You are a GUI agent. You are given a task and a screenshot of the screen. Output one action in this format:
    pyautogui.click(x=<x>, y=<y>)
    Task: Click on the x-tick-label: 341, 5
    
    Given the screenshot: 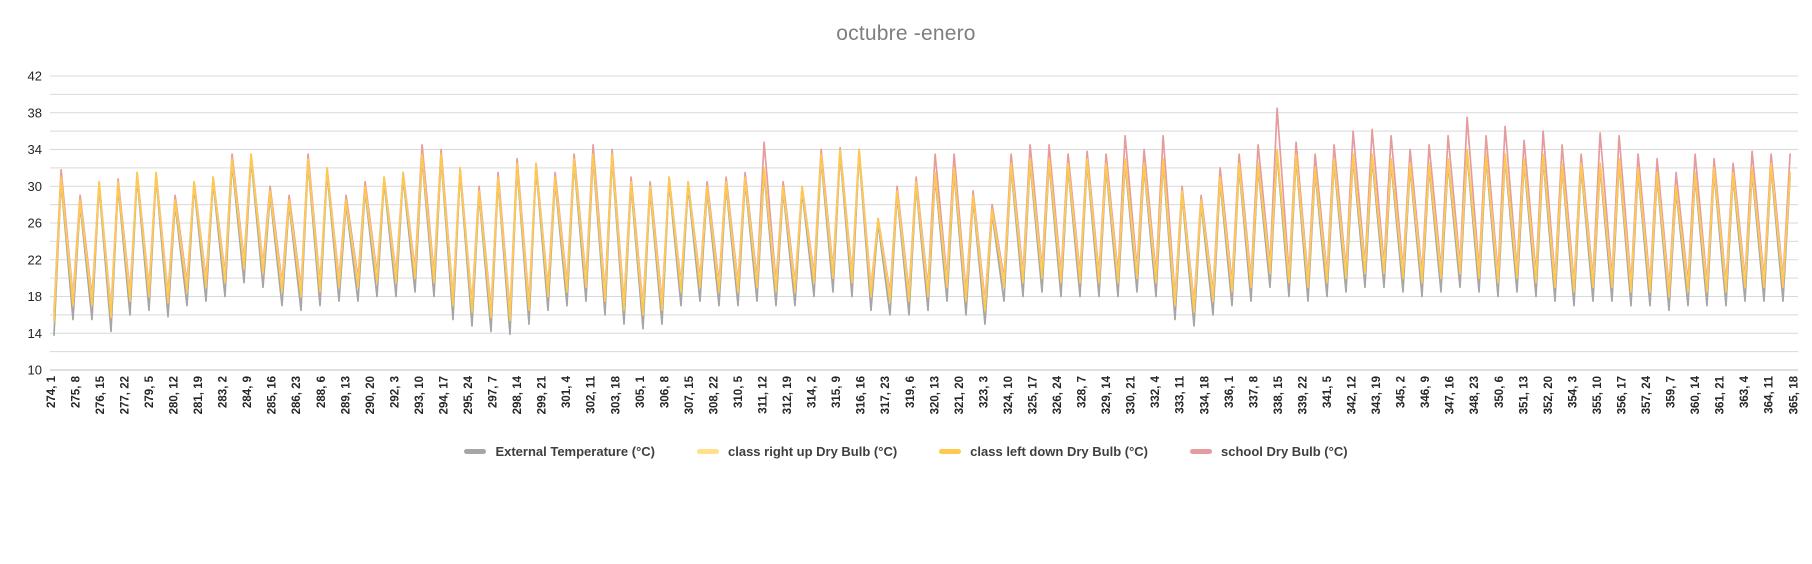 What is the action you would take?
    pyautogui.click(x=1328, y=391)
    